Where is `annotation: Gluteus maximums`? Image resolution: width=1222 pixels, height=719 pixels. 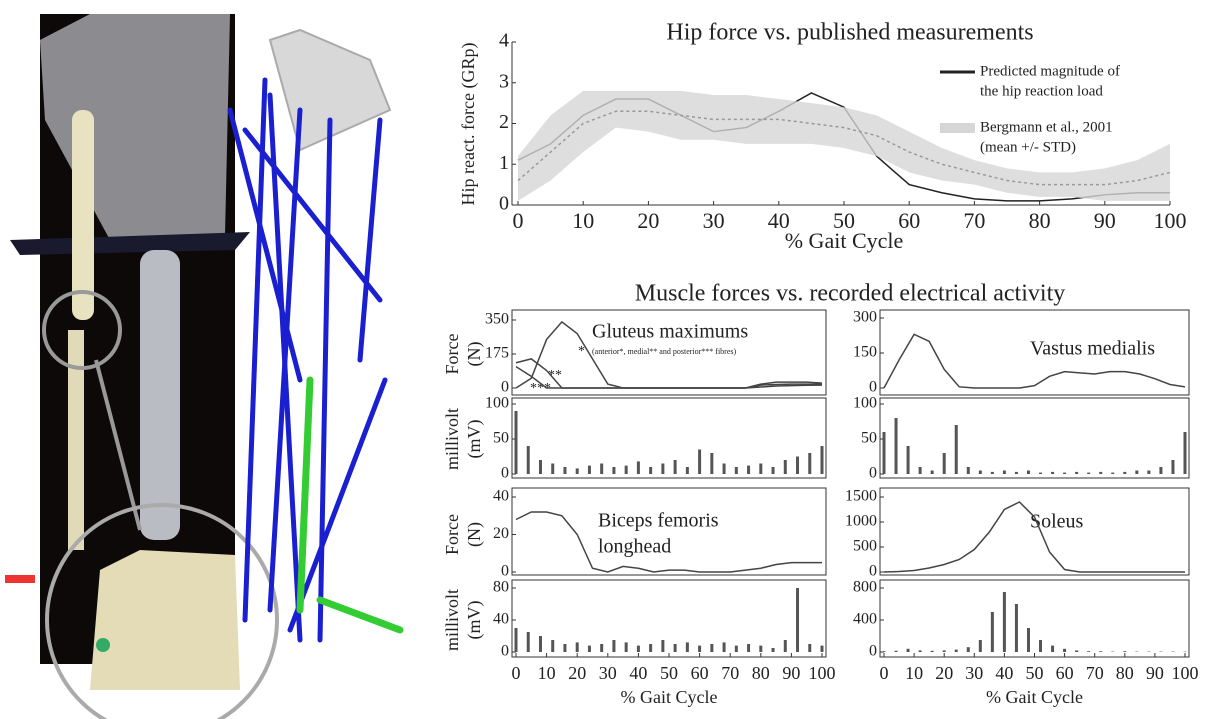 annotation: Gluteus maximums is located at coordinates (670, 332).